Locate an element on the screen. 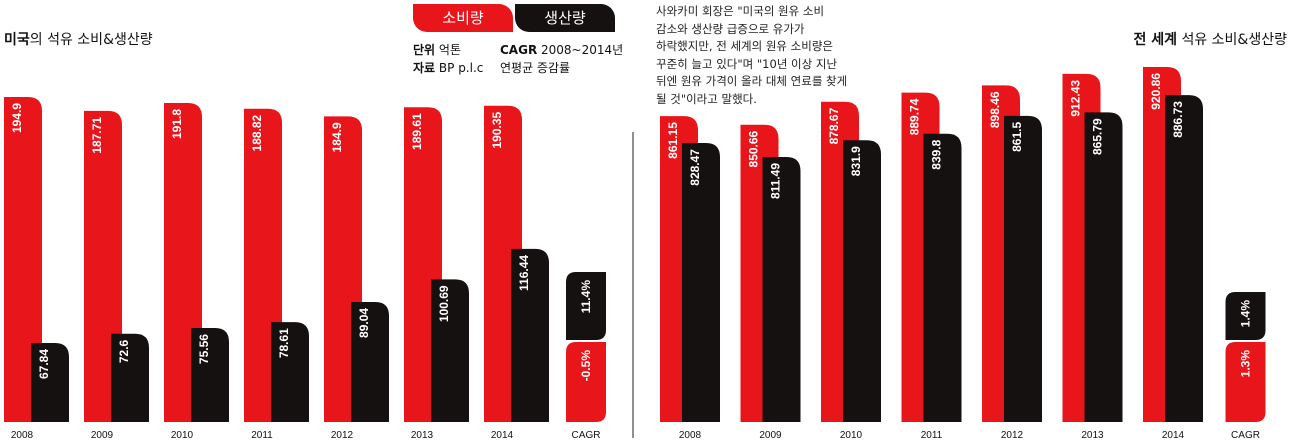 The image size is (1295, 445). production-value-label: 839.8 is located at coordinates (937, 154).